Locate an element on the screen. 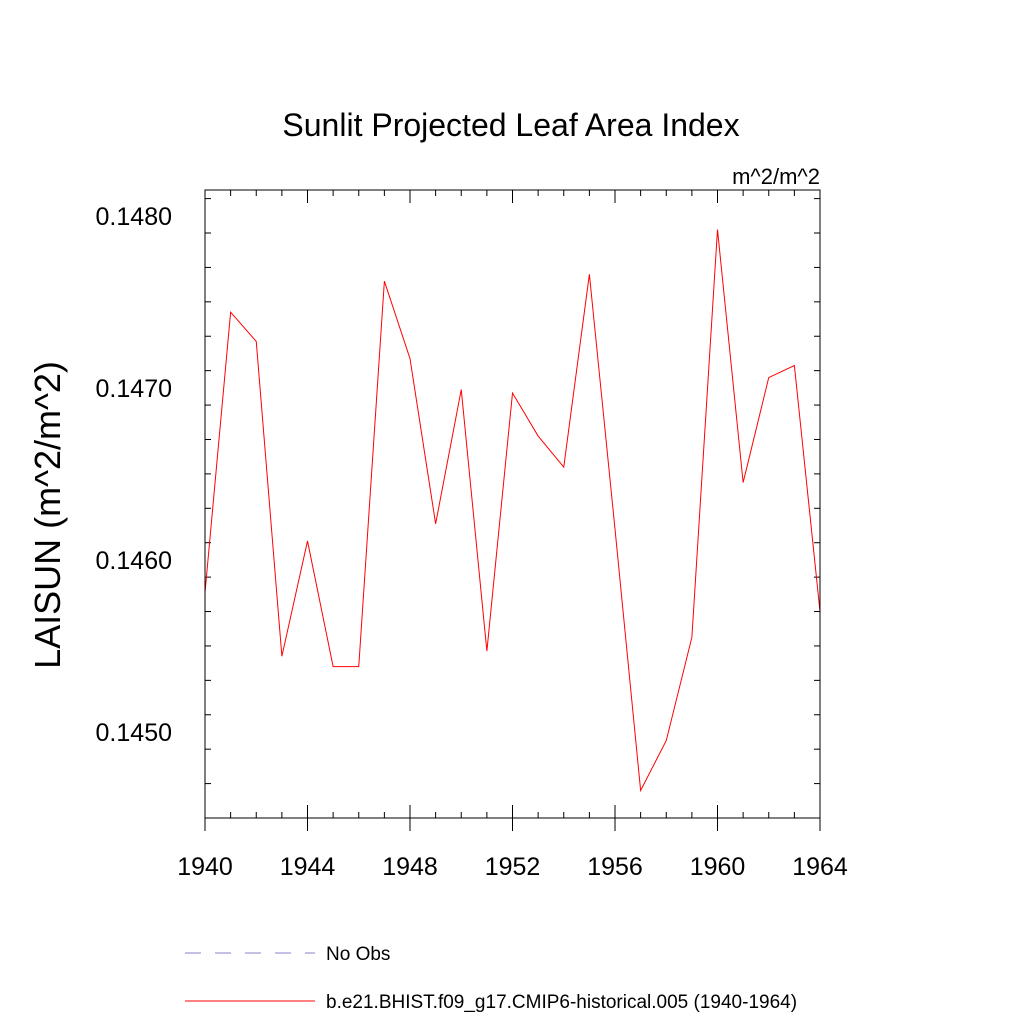  y-tick-label: 0.1480 is located at coordinates (134, 217).